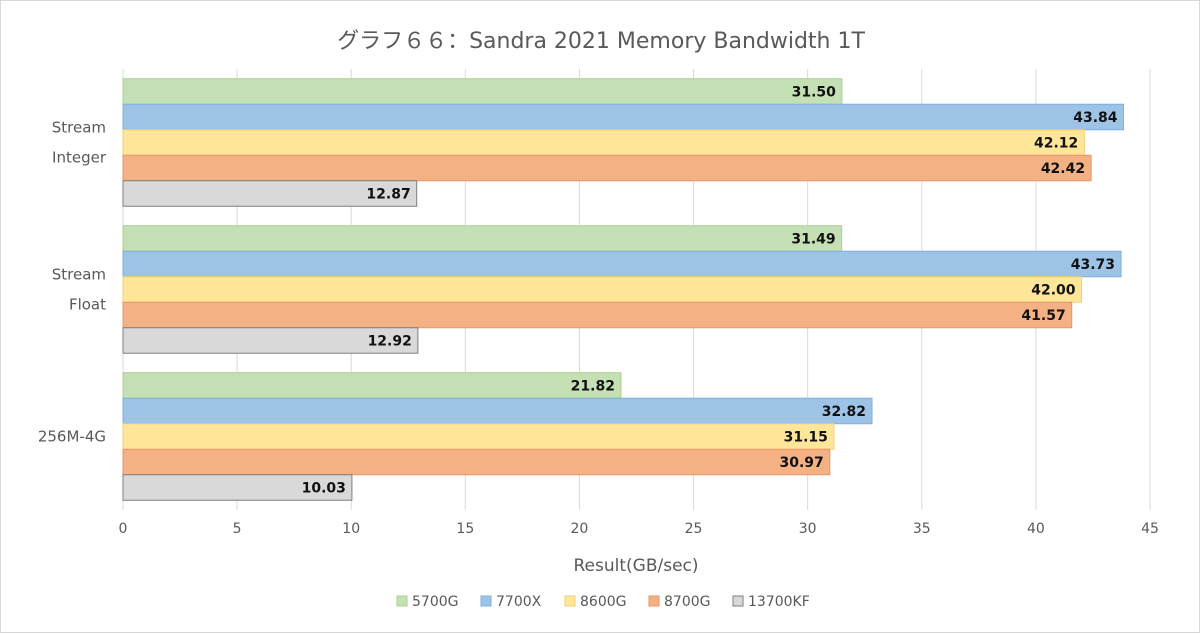  What do you see at coordinates (1056, 144) in the screenshot?
I see `data-label: 42.12` at bounding box center [1056, 144].